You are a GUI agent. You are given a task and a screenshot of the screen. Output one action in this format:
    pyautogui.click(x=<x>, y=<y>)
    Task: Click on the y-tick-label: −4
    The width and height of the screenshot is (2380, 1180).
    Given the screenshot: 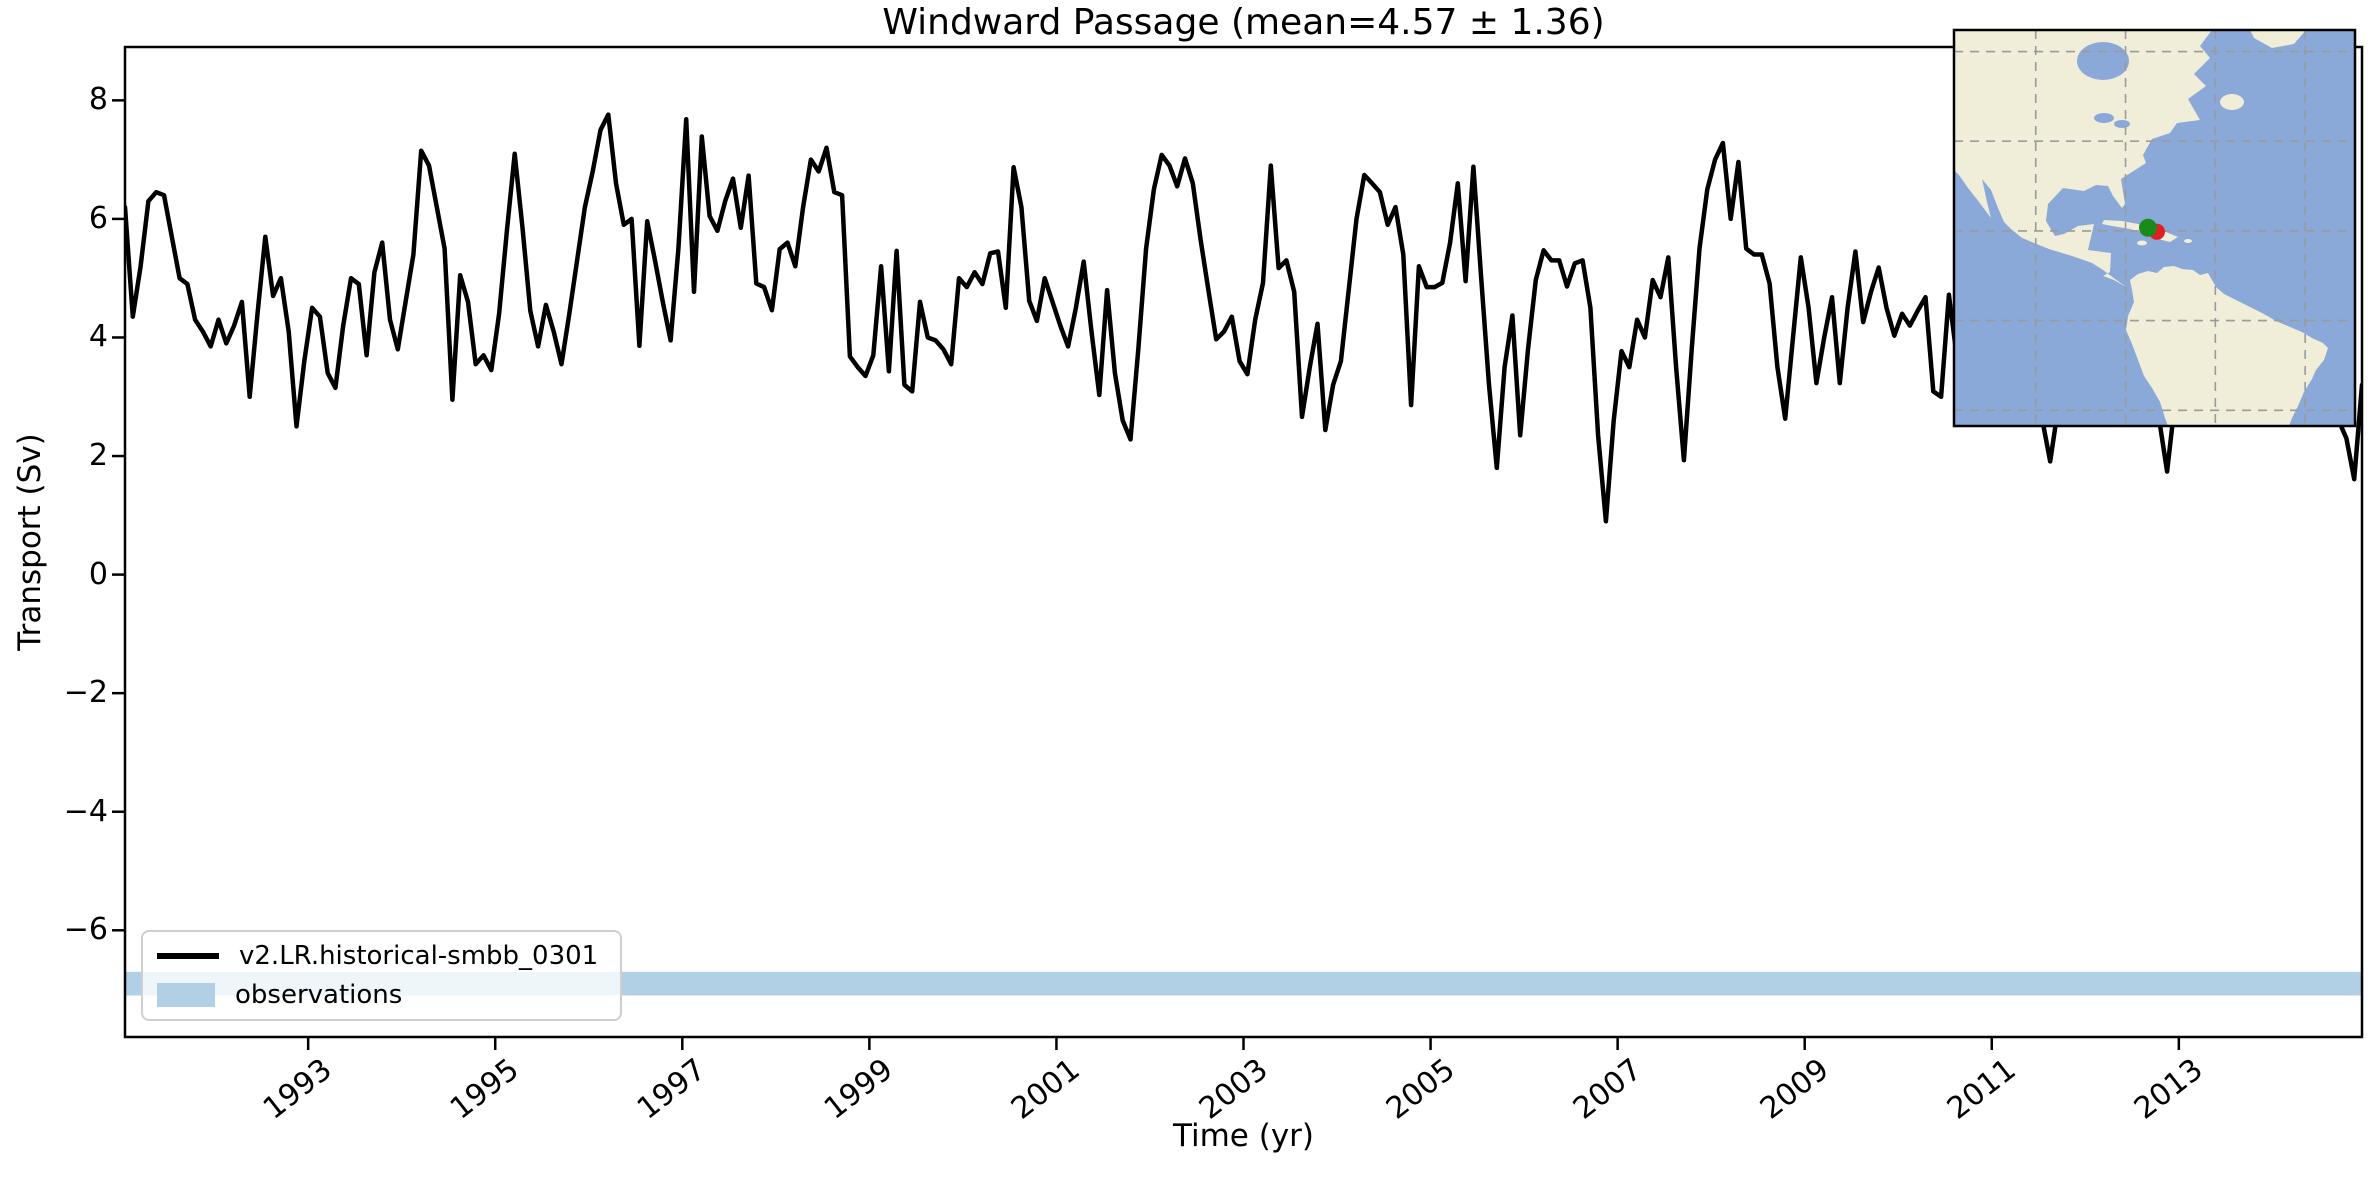 What is the action you would take?
    pyautogui.click(x=85, y=811)
    